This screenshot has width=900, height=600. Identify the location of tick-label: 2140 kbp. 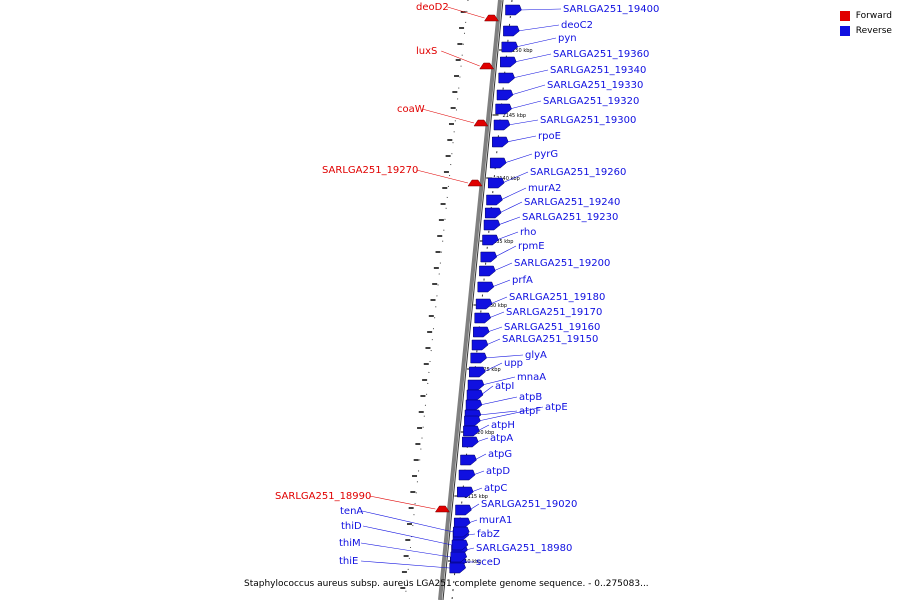
(508, 179).